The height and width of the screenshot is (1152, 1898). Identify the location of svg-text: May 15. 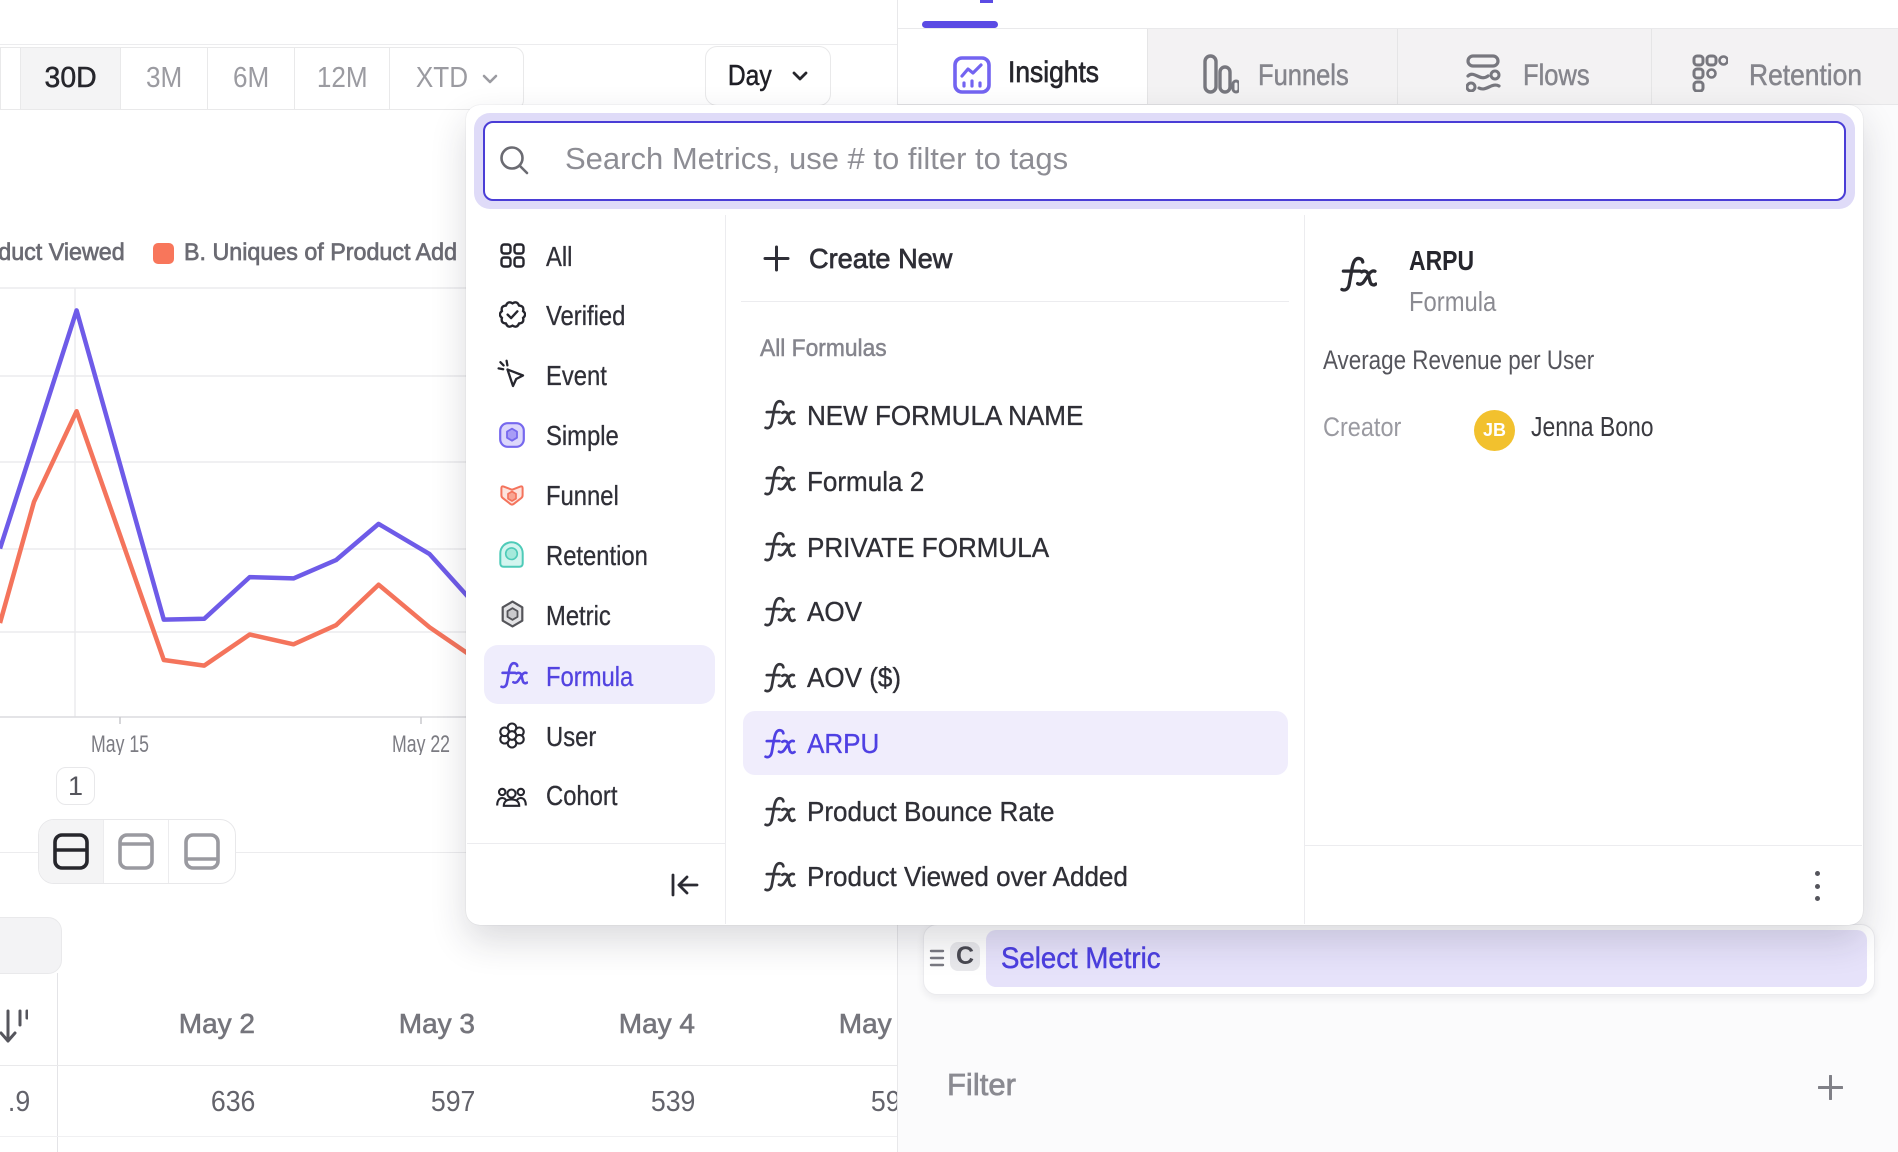
(120, 743).